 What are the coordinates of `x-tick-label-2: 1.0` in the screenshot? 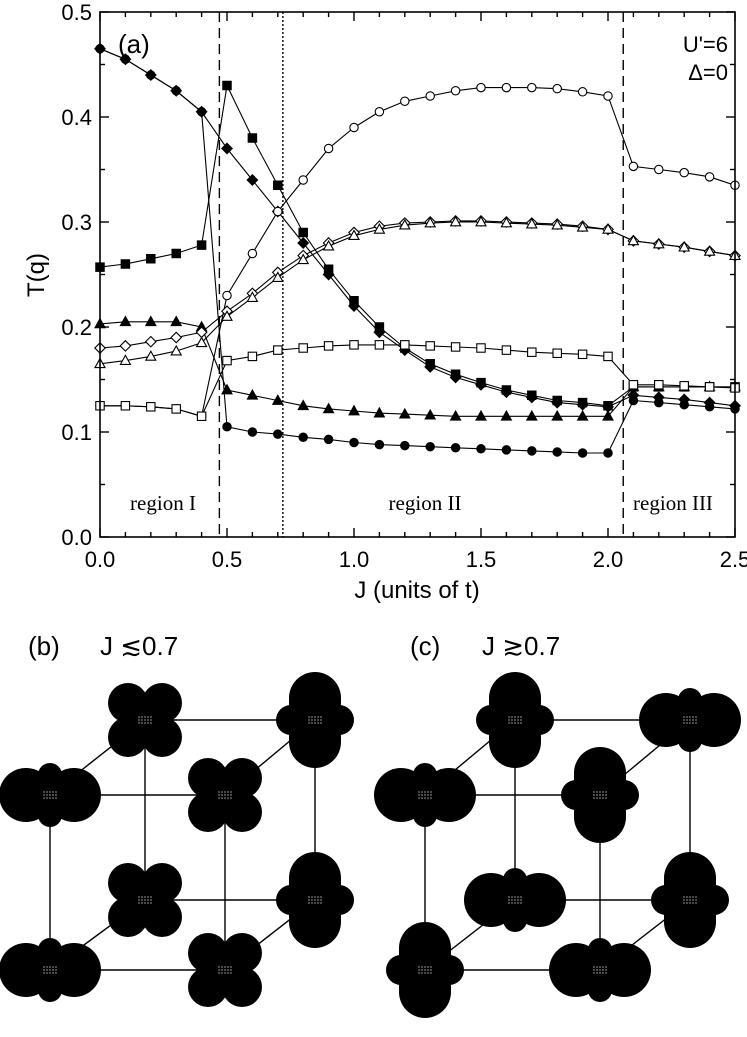 It's located at (354, 559).